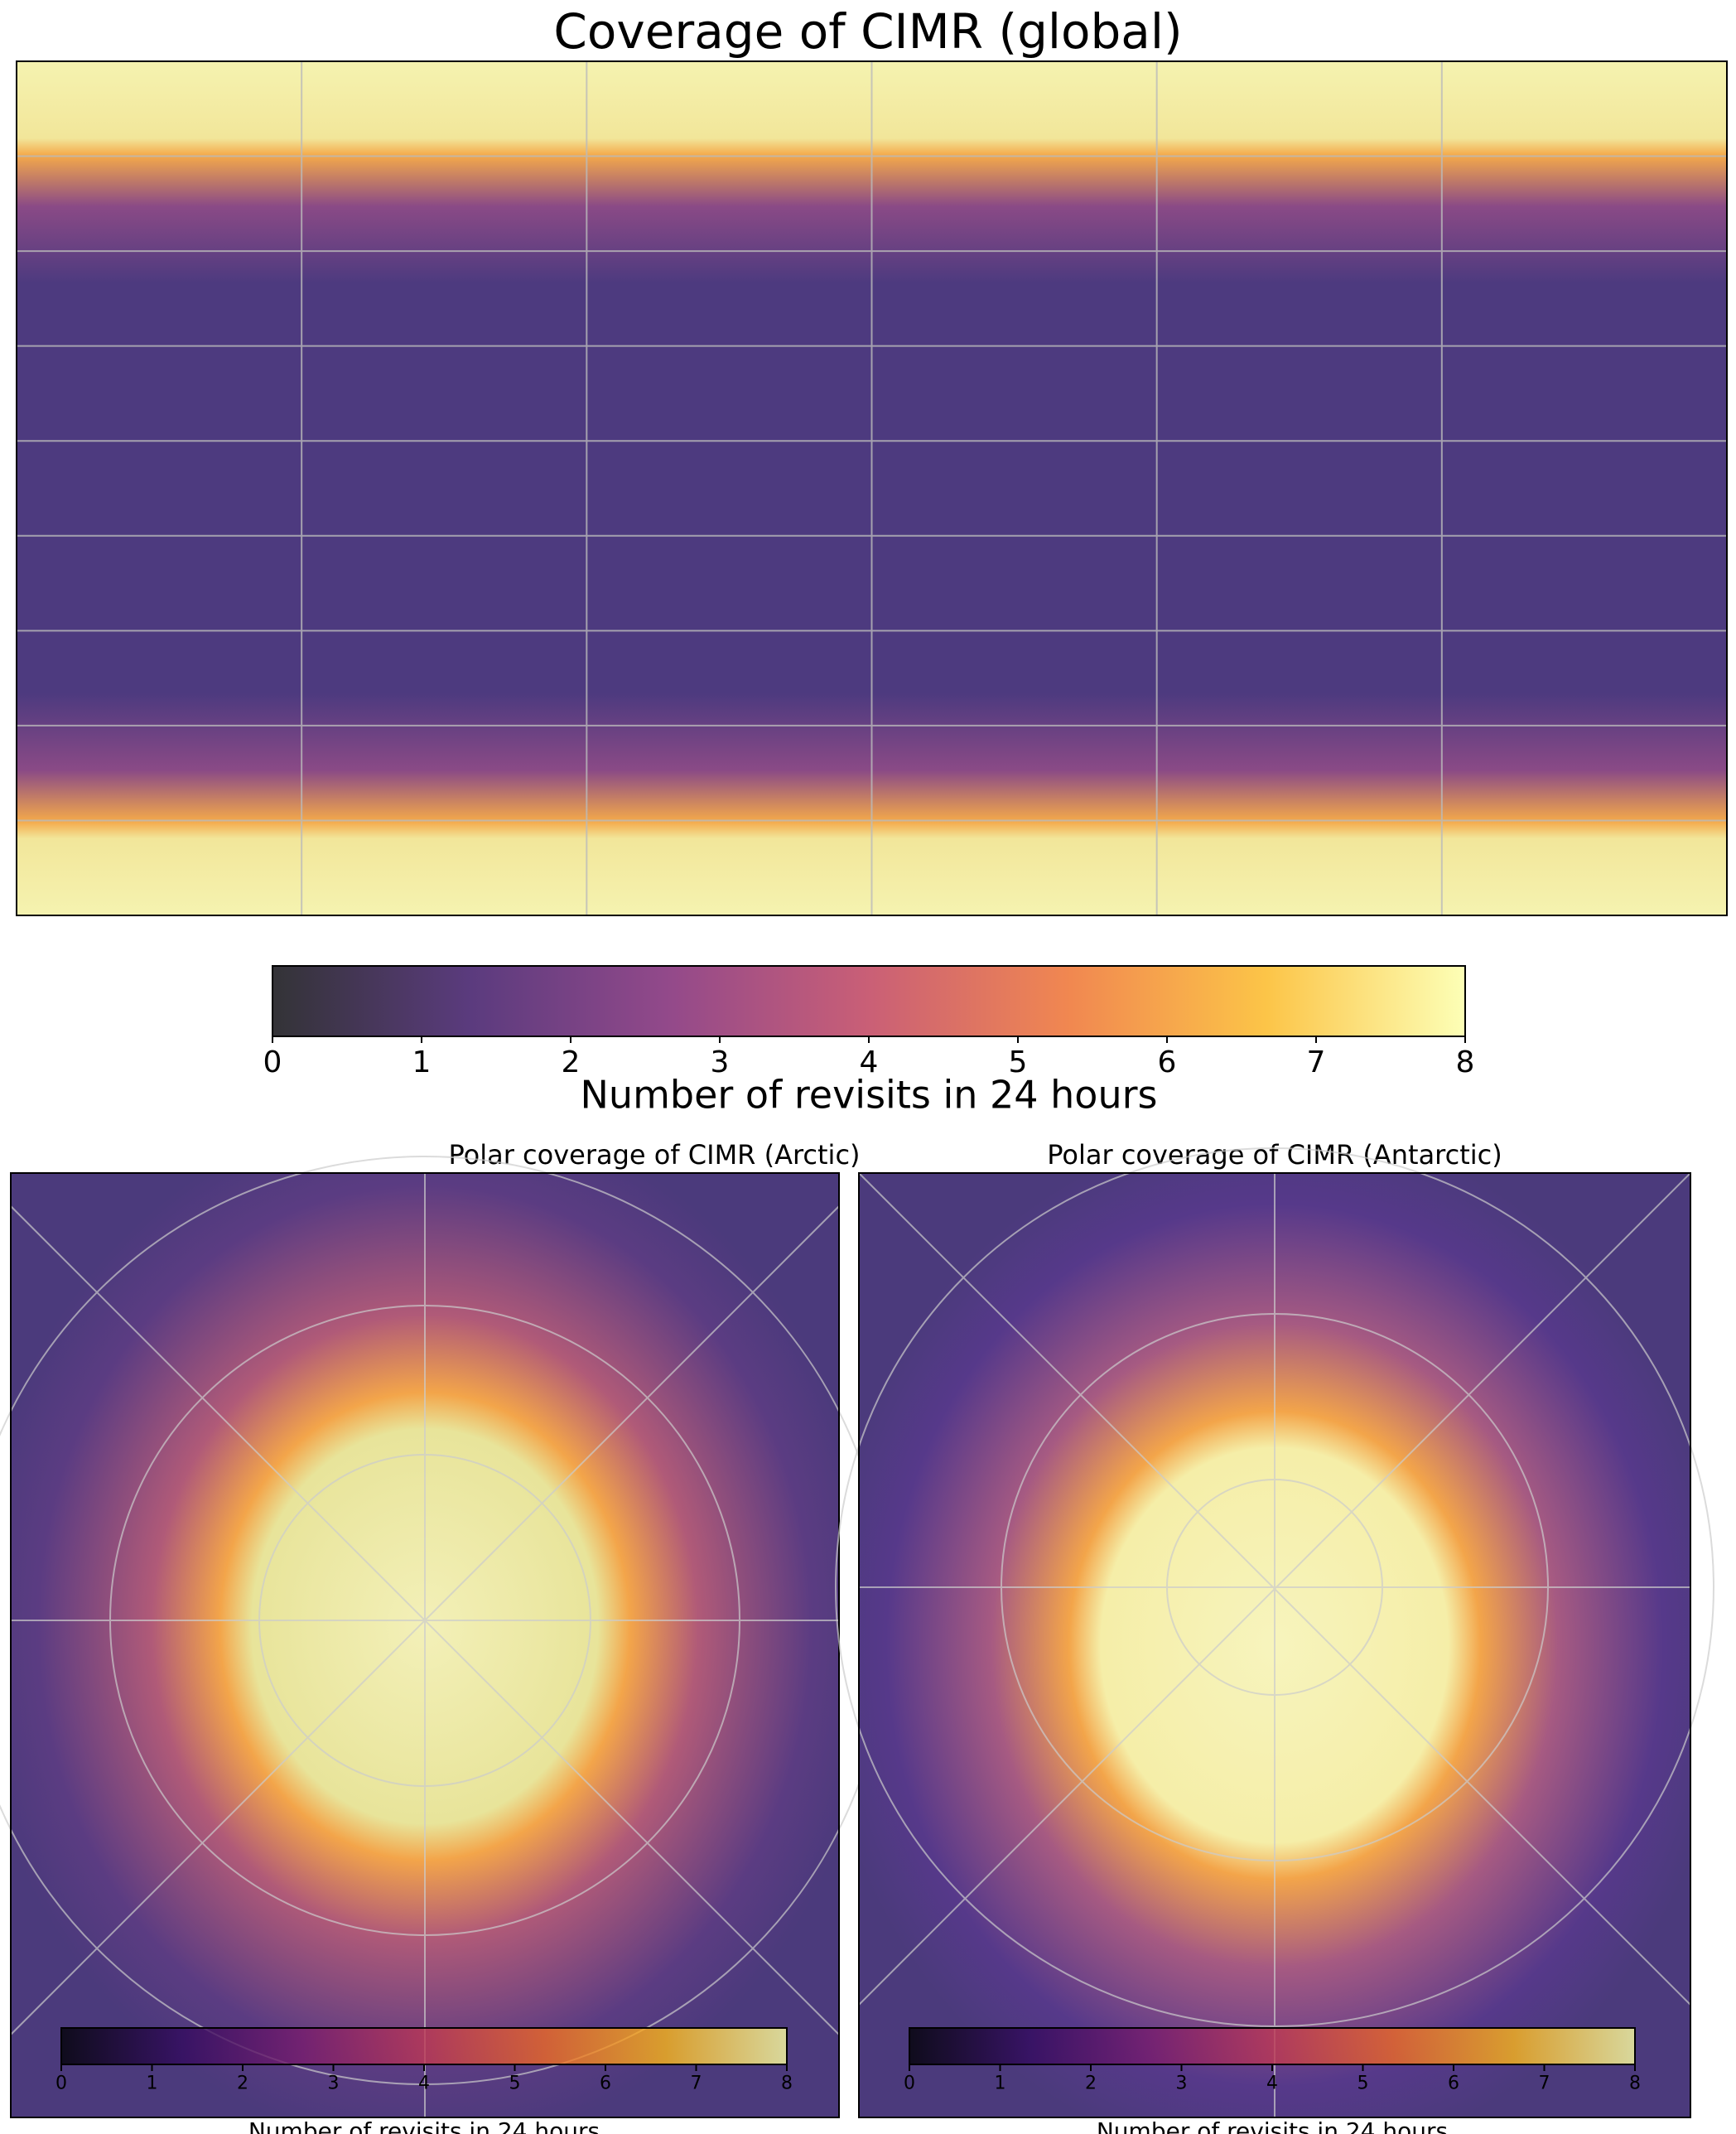 Image resolution: width=1736 pixels, height=2134 pixels. Describe the element at coordinates (868, 31) in the screenshot. I see `global-title: Coverage of CIMR (global)` at that location.